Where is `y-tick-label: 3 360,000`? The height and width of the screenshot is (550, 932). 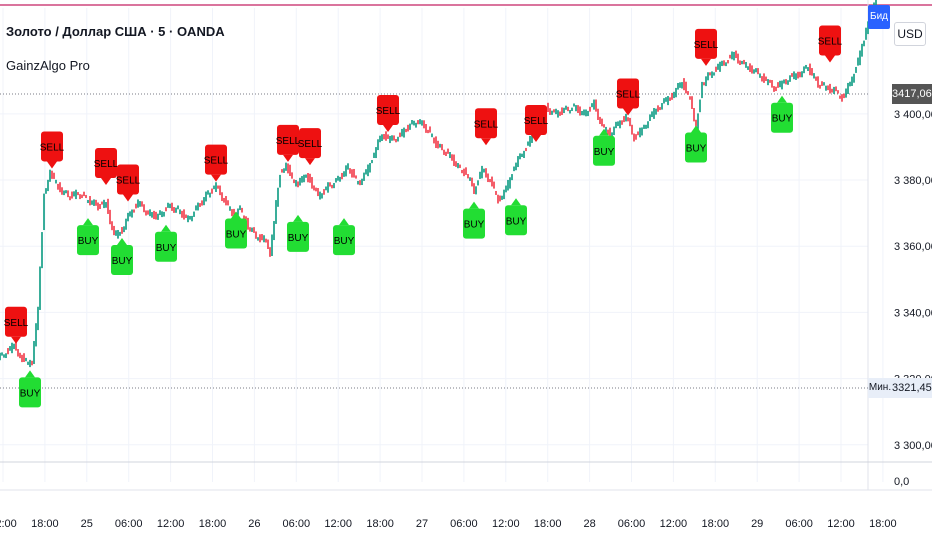 y-tick-label: 3 360,000 is located at coordinates (913, 247).